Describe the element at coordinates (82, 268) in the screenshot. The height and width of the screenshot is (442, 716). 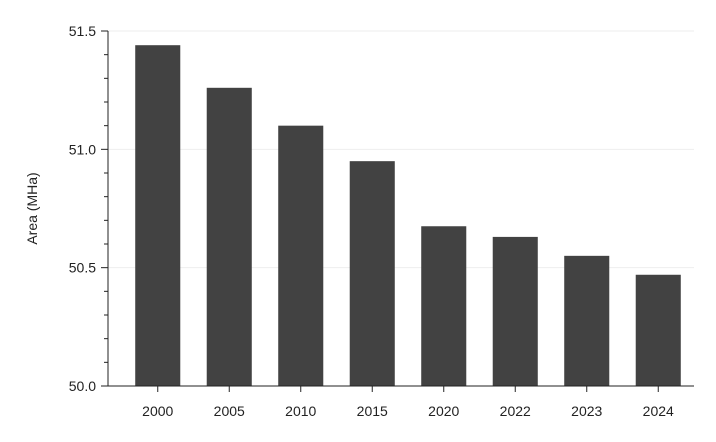
I see `y-tick-label: 50.5` at that location.